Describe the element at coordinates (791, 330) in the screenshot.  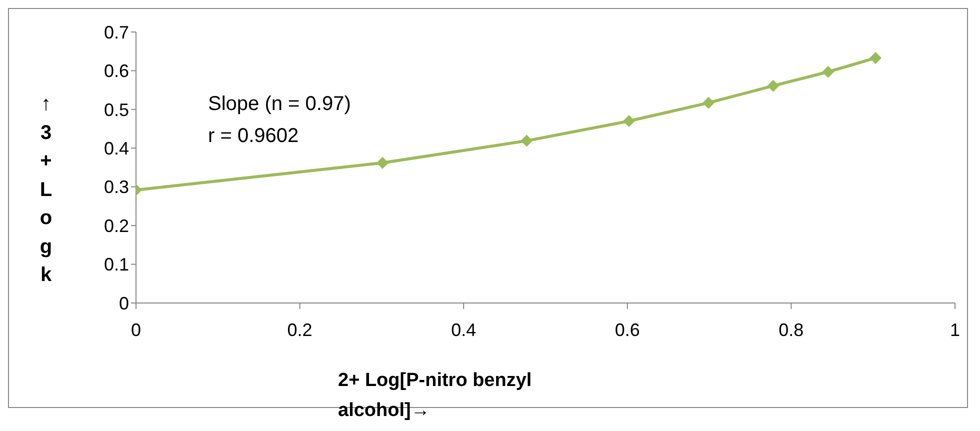
I see `x-tick-label: 0.8` at that location.